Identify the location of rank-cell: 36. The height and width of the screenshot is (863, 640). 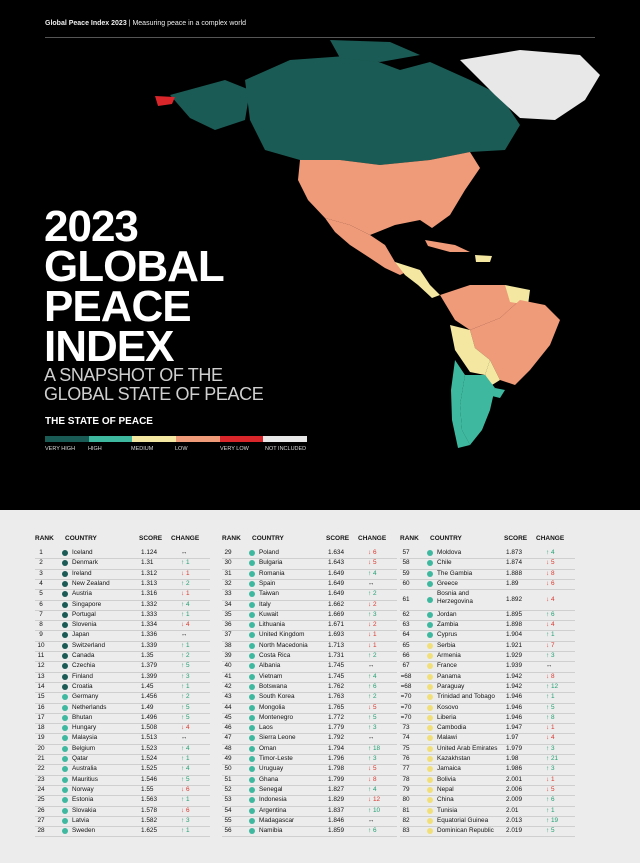
(228, 625).